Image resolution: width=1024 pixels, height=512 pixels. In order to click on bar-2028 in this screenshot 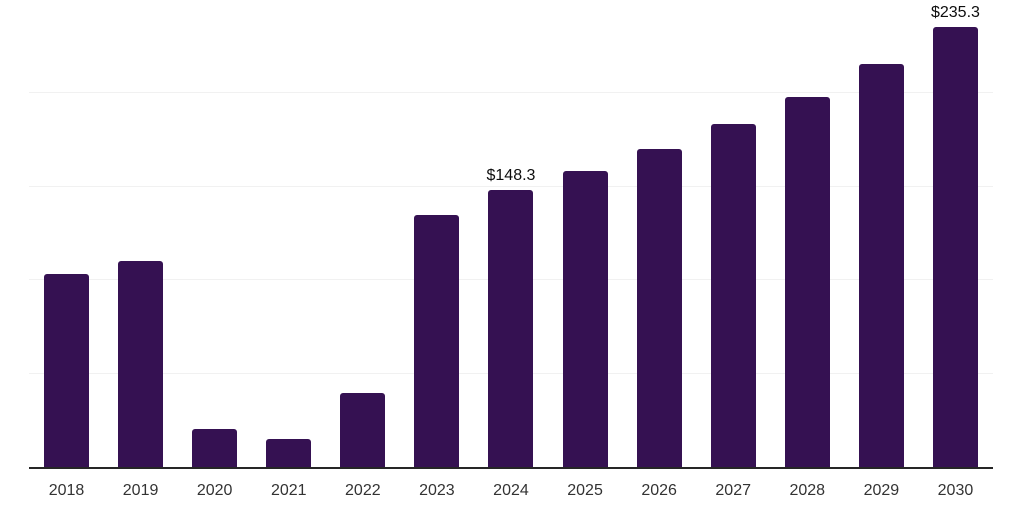, I will do `click(807, 281)`.